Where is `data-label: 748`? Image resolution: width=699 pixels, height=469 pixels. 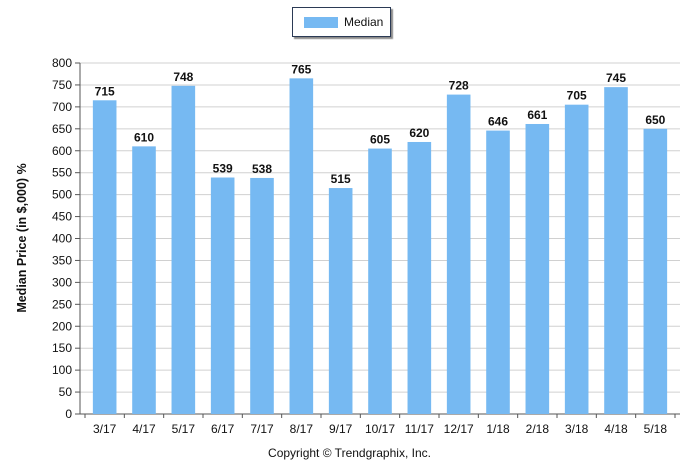
data-label: 748 is located at coordinates (183, 77).